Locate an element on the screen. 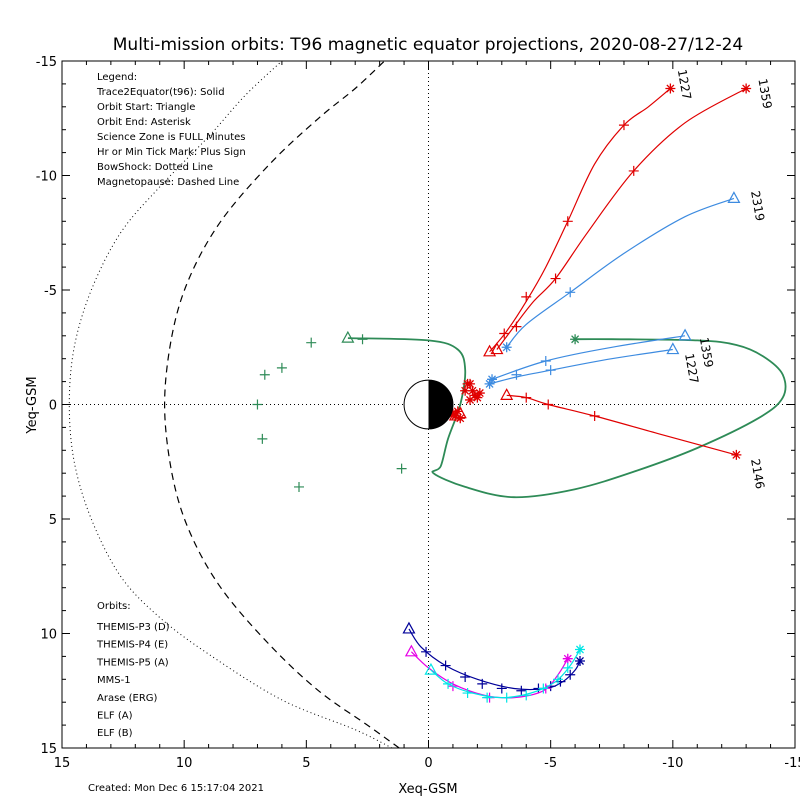  x-tick-label: -15 is located at coordinates (792, 763).